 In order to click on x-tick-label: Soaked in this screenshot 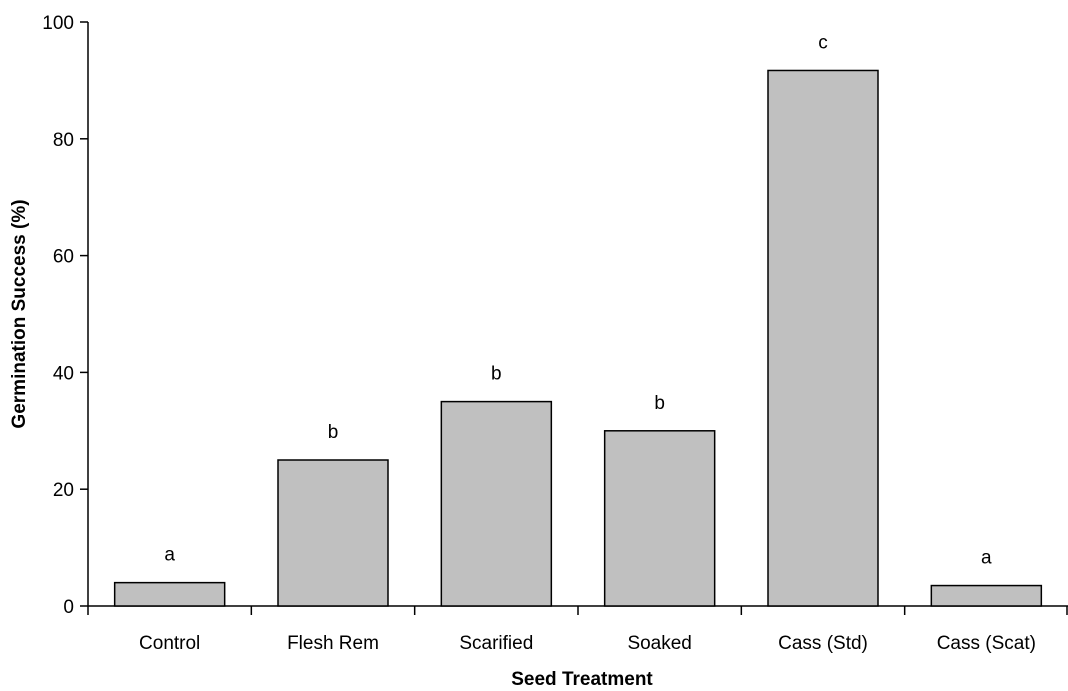, I will do `click(659, 643)`.